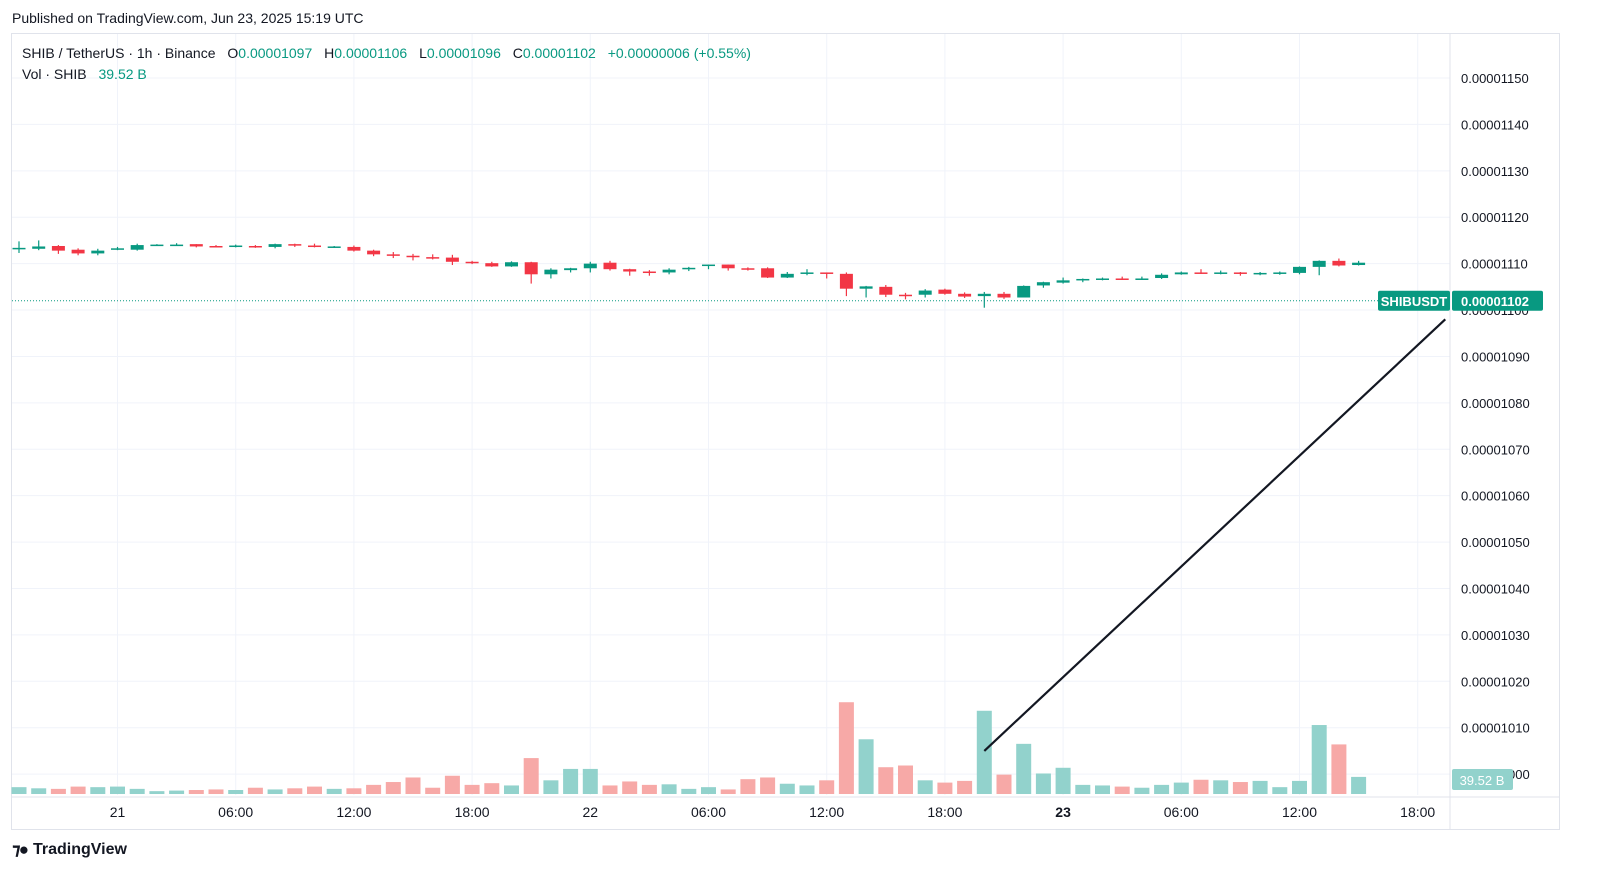  I want to click on price-tick-label: 0.00001040, so click(1495, 588).